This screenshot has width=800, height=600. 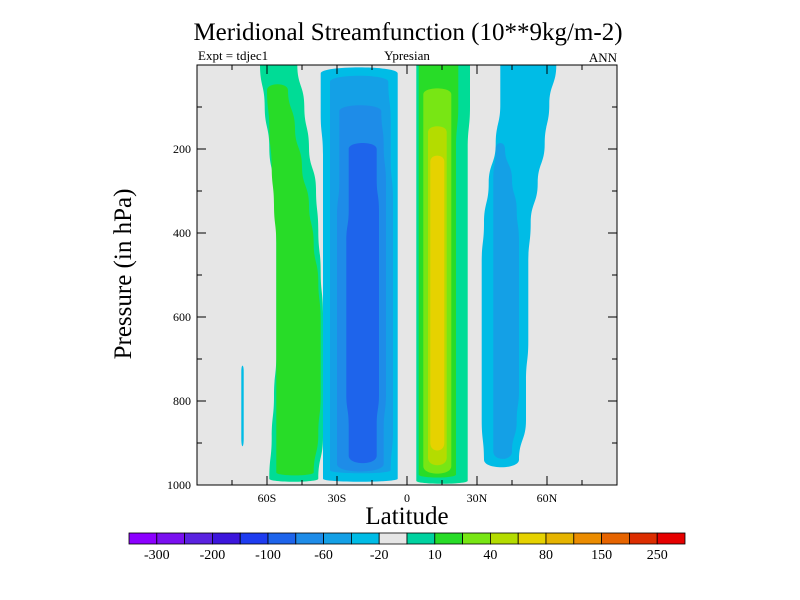 I want to click on season-label: ANN, so click(x=603, y=57).